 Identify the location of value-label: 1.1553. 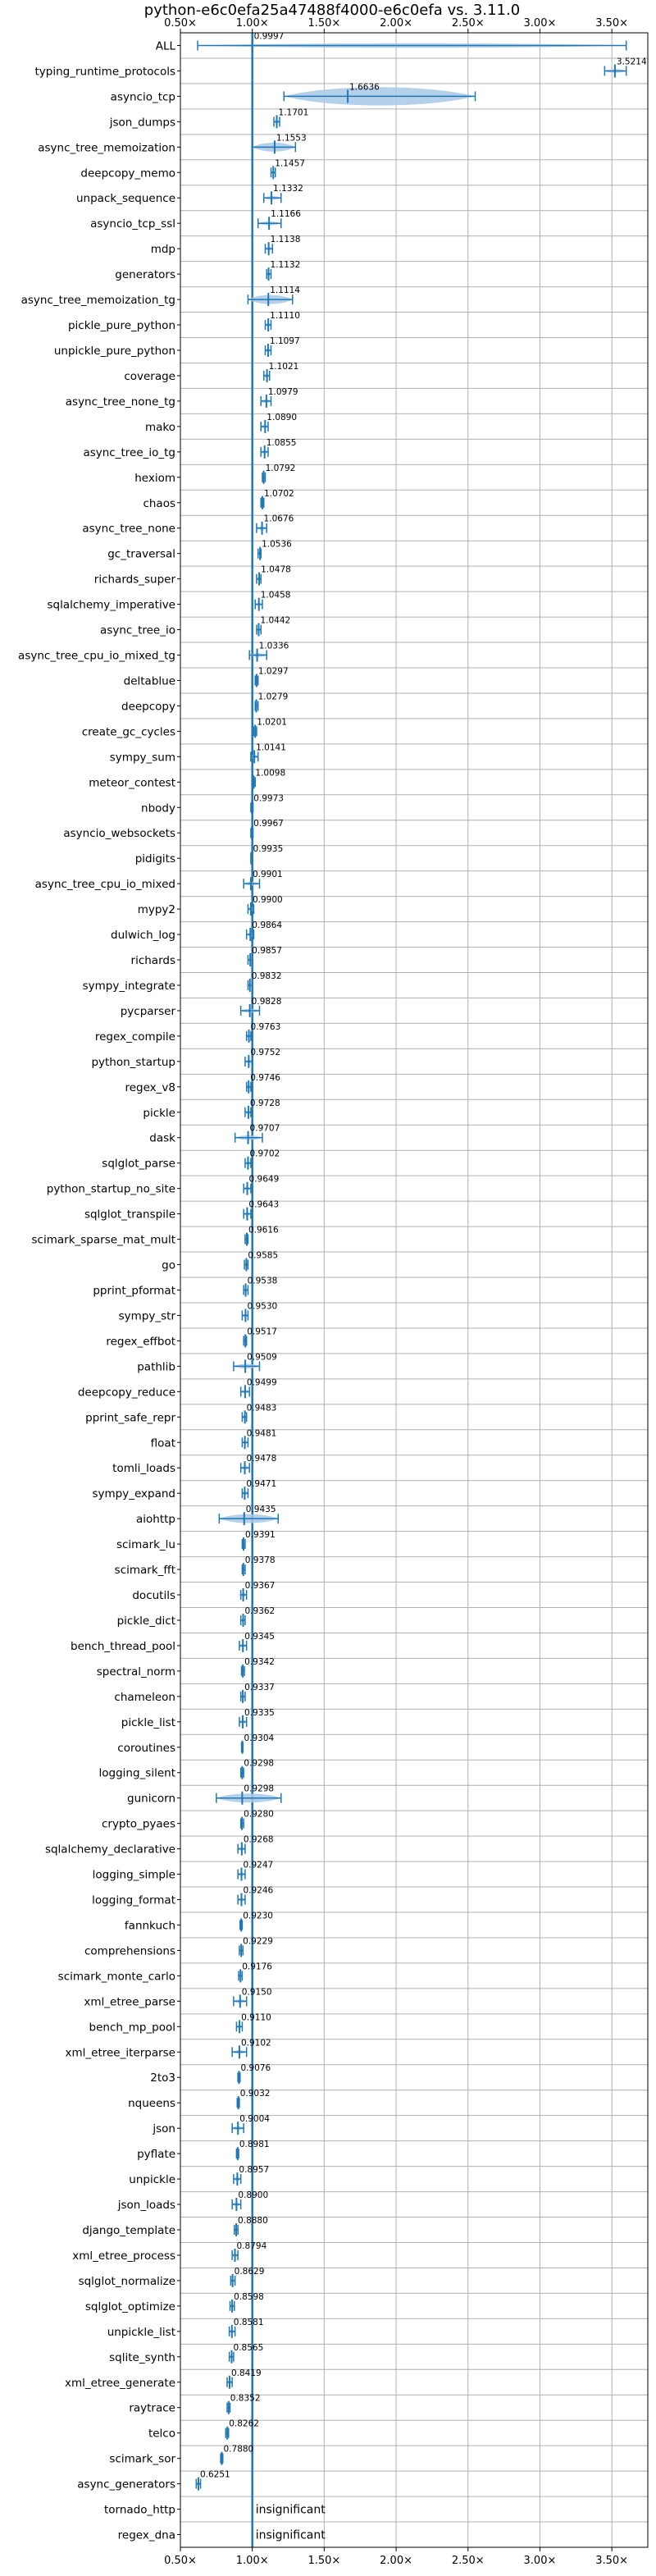
(291, 138).